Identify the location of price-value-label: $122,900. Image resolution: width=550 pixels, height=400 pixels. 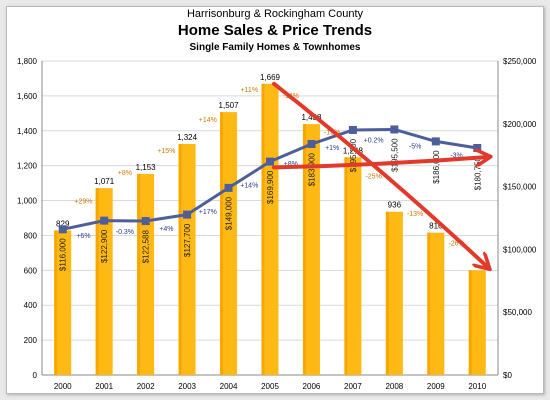
(104, 246).